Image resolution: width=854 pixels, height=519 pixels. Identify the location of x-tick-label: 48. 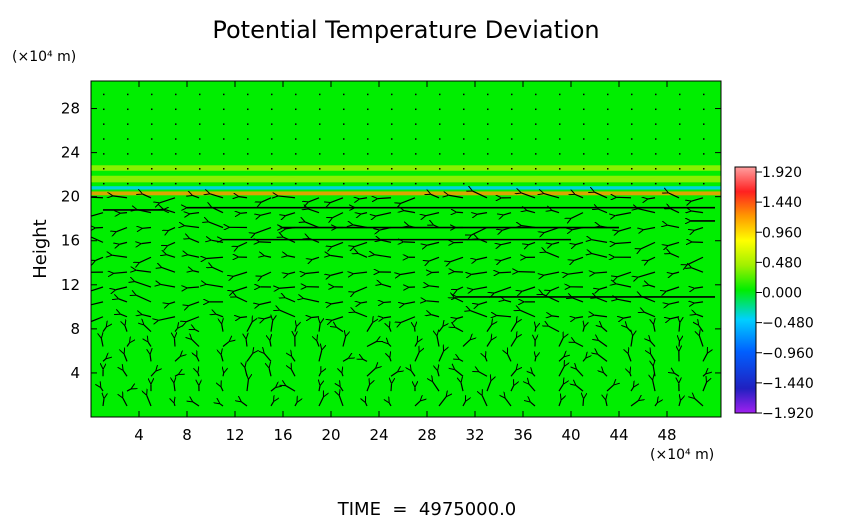
(666, 435).